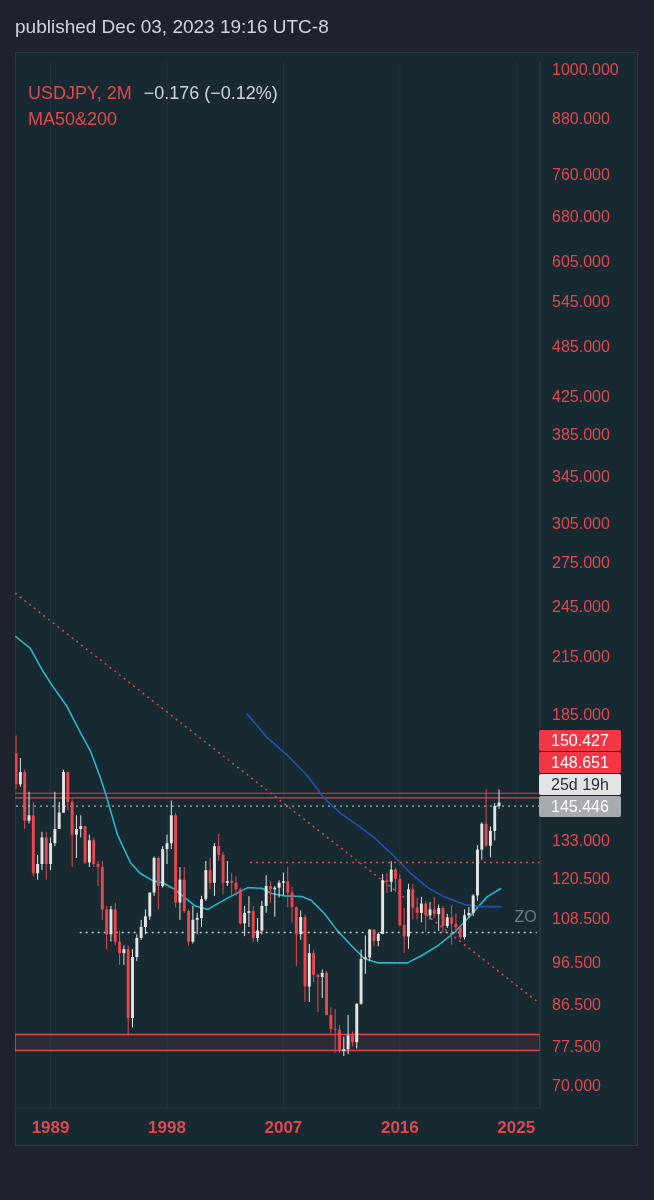  I want to click on y-tick-label: 108.500, so click(581, 918).